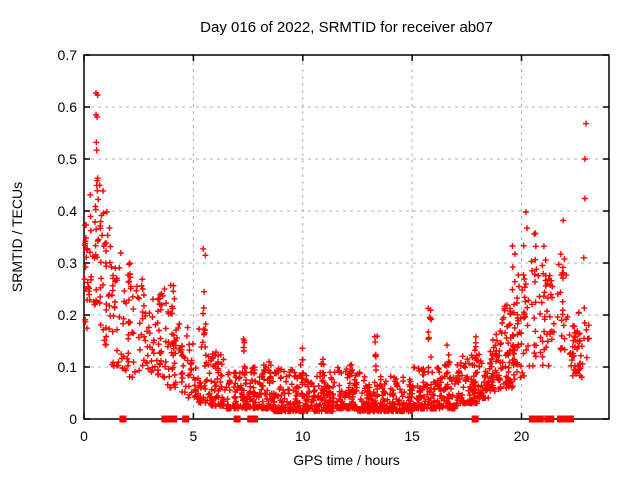 Image resolution: width=640 pixels, height=480 pixels. What do you see at coordinates (67, 159) in the screenshot?
I see `y-tick-label: 0.5` at bounding box center [67, 159].